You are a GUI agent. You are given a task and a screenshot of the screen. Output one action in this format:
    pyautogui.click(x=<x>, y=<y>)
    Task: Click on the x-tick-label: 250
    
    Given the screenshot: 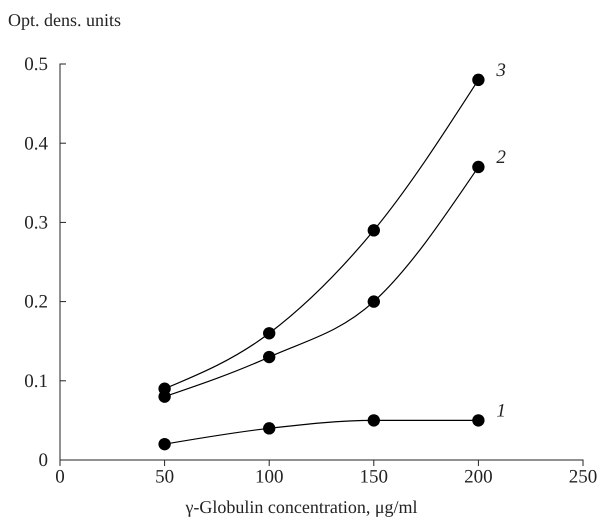 What is the action you would take?
    pyautogui.click(x=583, y=477)
    